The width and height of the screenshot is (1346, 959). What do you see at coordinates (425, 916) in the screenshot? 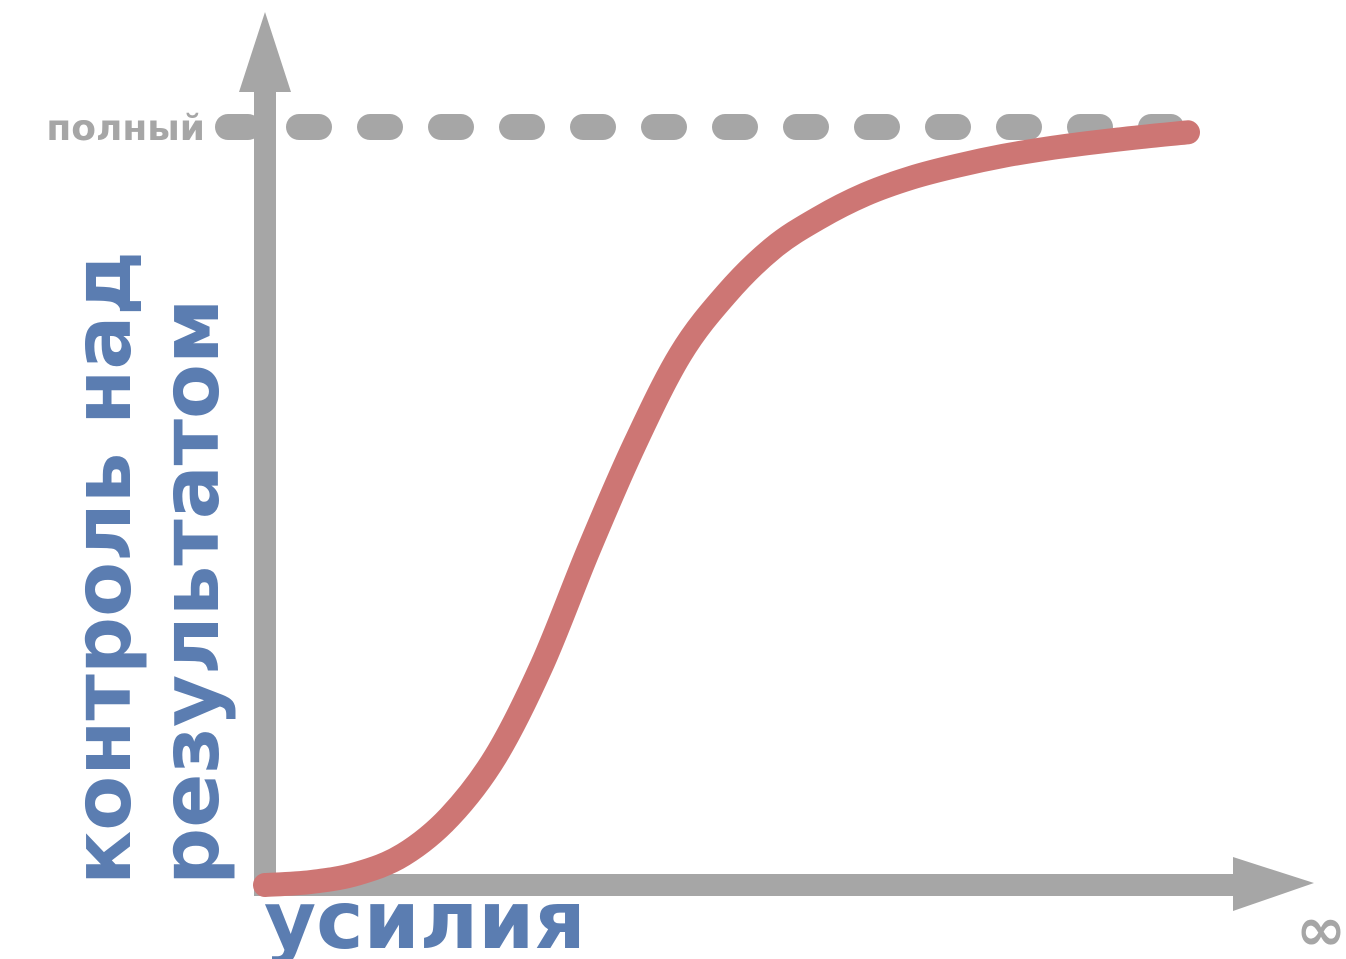
I see `x-axis-label: усилия` at bounding box center [425, 916].